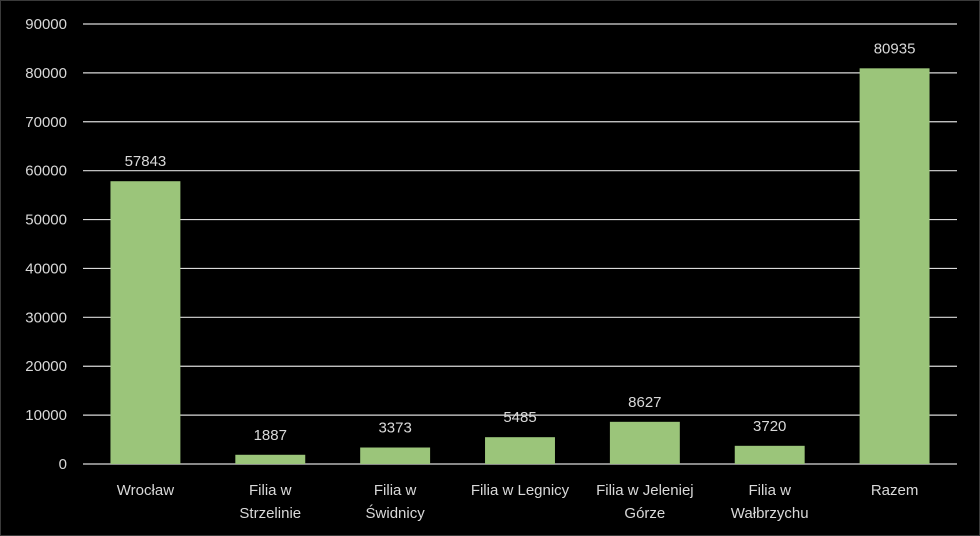 The width and height of the screenshot is (980, 536). I want to click on data-label: 3720, so click(769, 426).